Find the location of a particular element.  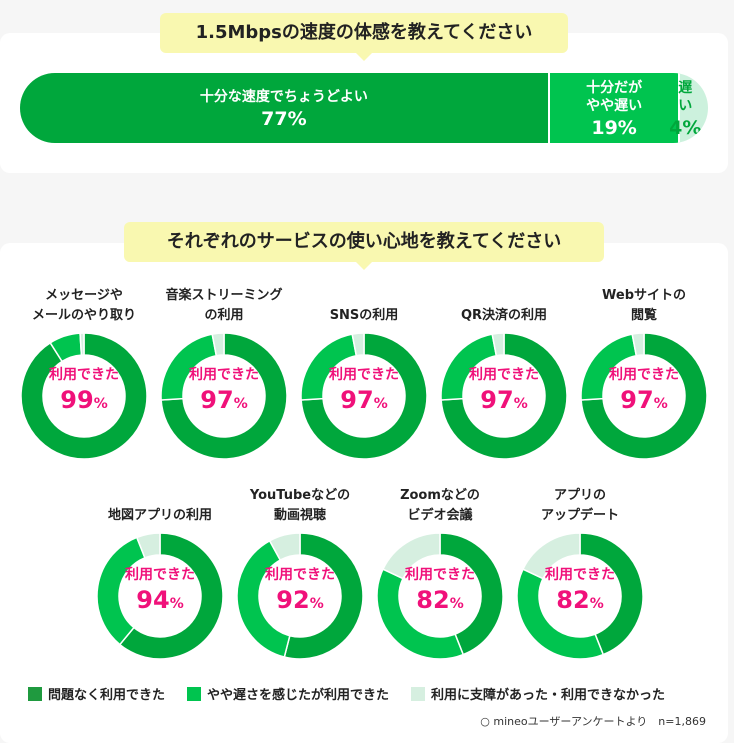

donut-chart: 地図アプリの利用 利用できた 94% is located at coordinates (160, 571).